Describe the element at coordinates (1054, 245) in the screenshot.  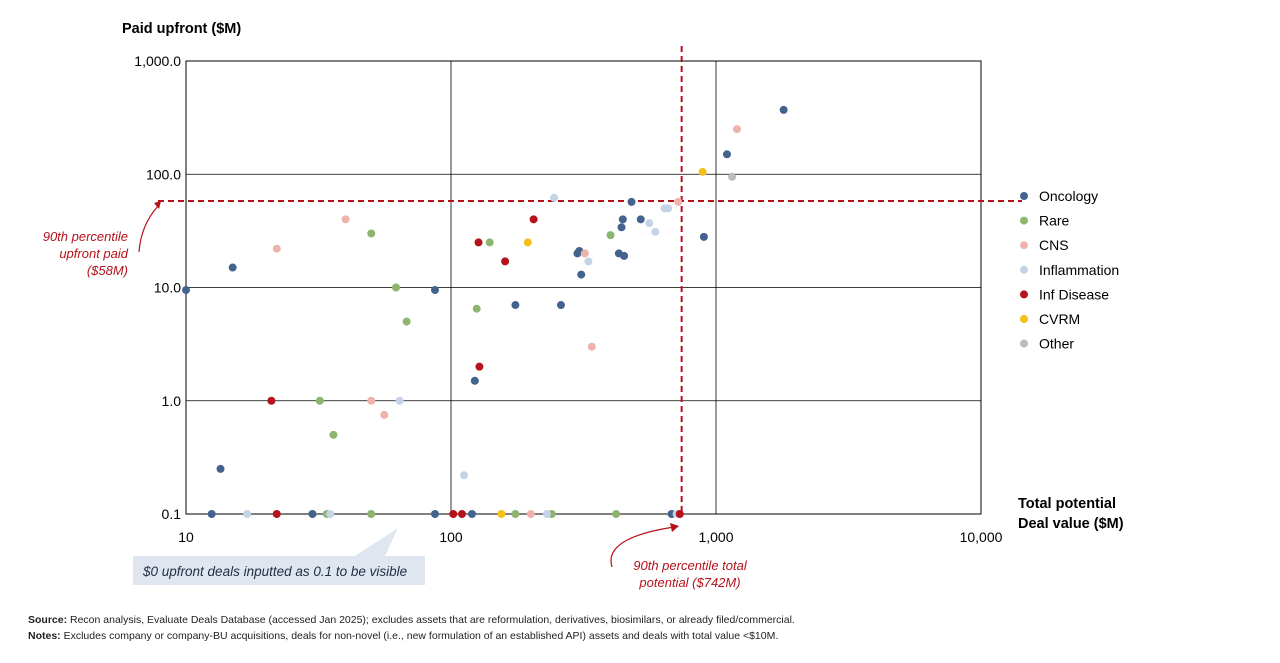
I see `legend-label: CNS` at that location.